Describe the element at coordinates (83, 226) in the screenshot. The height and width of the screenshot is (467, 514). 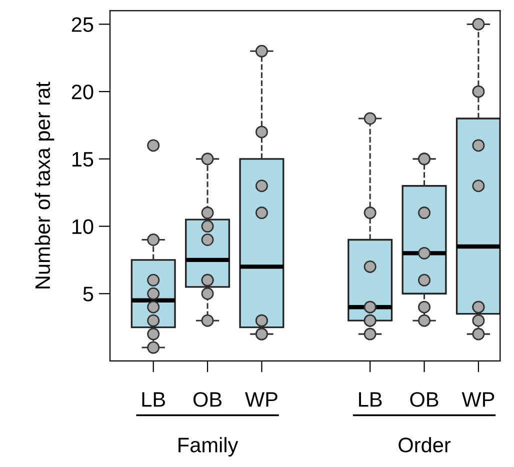
I see `y-tick-label: 10` at that location.